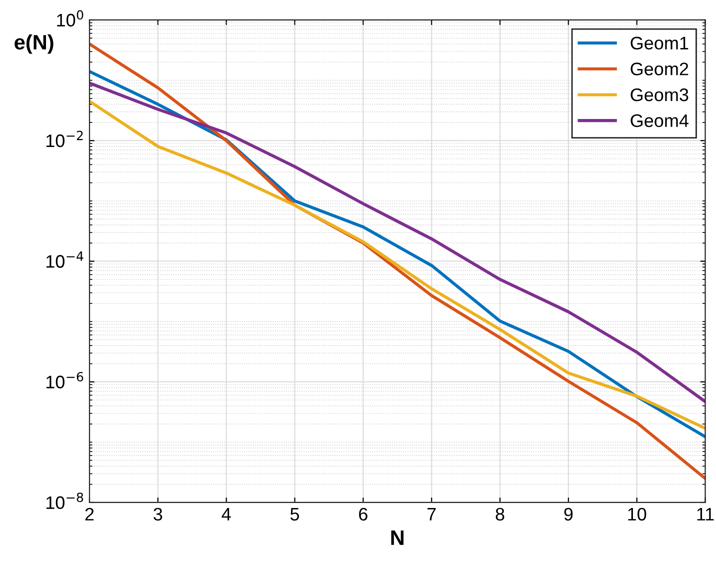 The image size is (716, 571). I want to click on x-tick-label: 2, so click(89, 514).